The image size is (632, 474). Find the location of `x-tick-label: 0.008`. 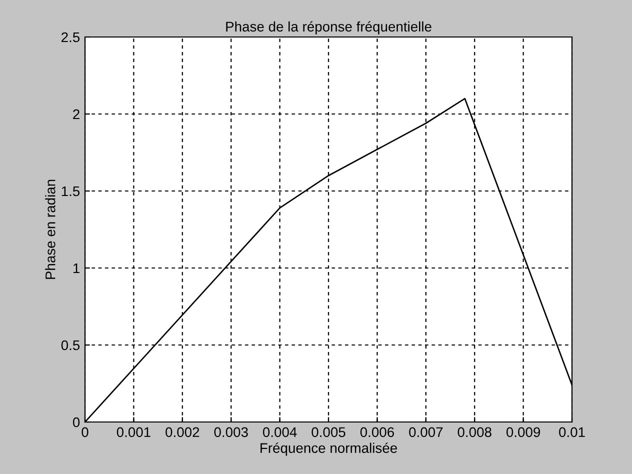

x-tick-label: 0.008 is located at coordinates (475, 432).